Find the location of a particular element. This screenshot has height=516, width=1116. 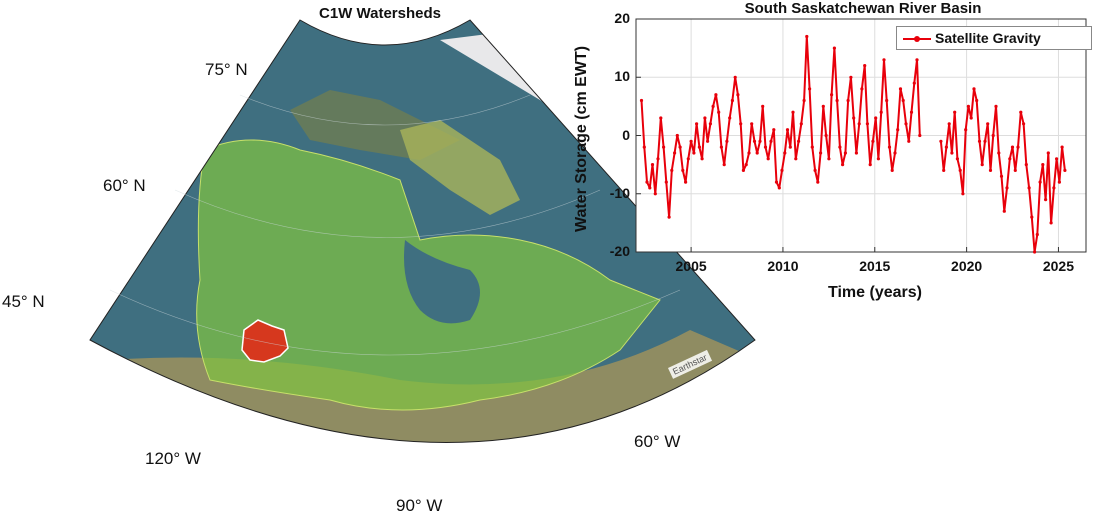

baffin-island is located at coordinates (460, 167).